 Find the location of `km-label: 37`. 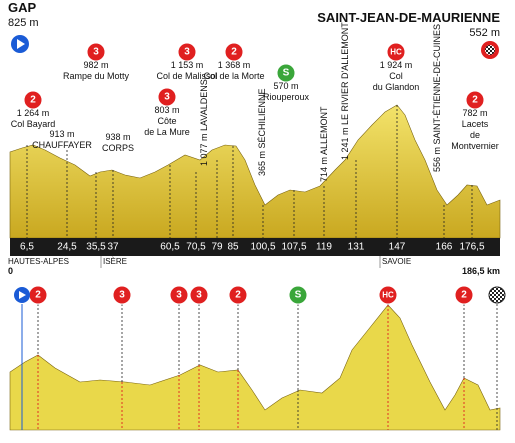

km-label: 37 is located at coordinates (113, 247).